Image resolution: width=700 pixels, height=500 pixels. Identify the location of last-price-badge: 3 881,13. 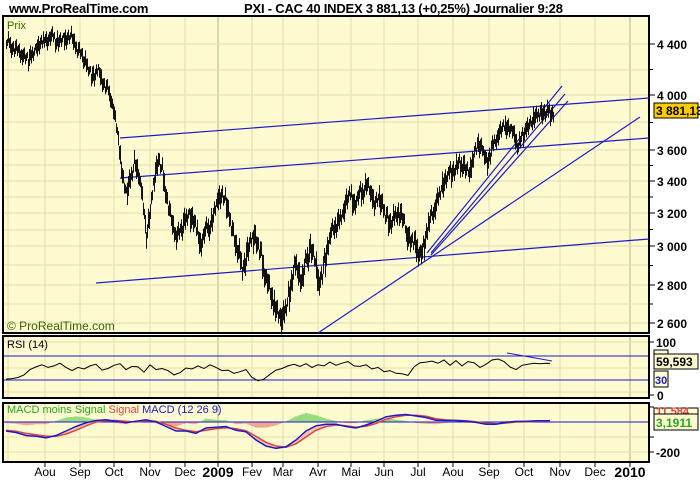
(676, 110).